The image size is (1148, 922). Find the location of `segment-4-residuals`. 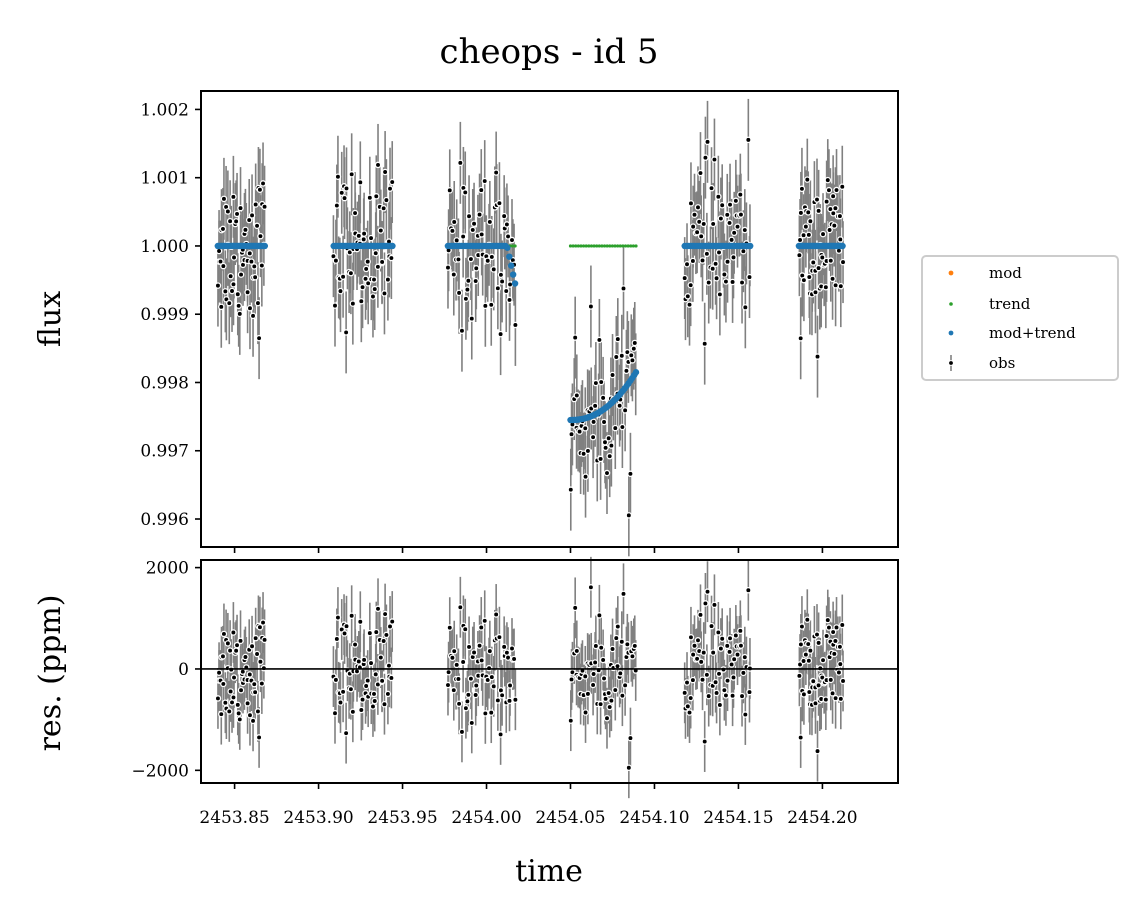

segment-4-residuals is located at coordinates (603, 677).